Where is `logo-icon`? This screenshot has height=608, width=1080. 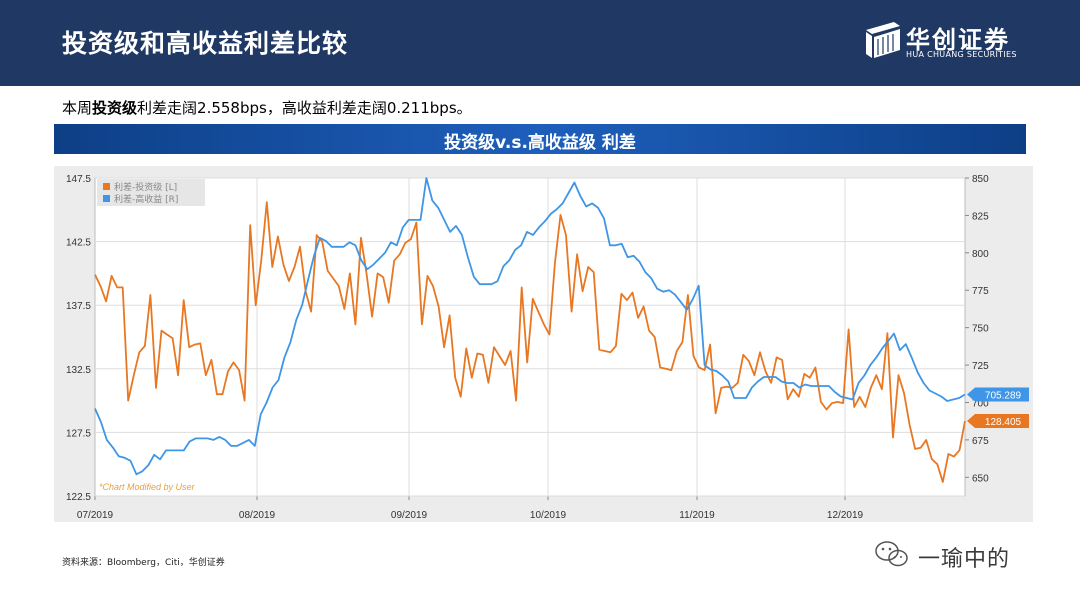 logo-icon is located at coordinates (883, 40).